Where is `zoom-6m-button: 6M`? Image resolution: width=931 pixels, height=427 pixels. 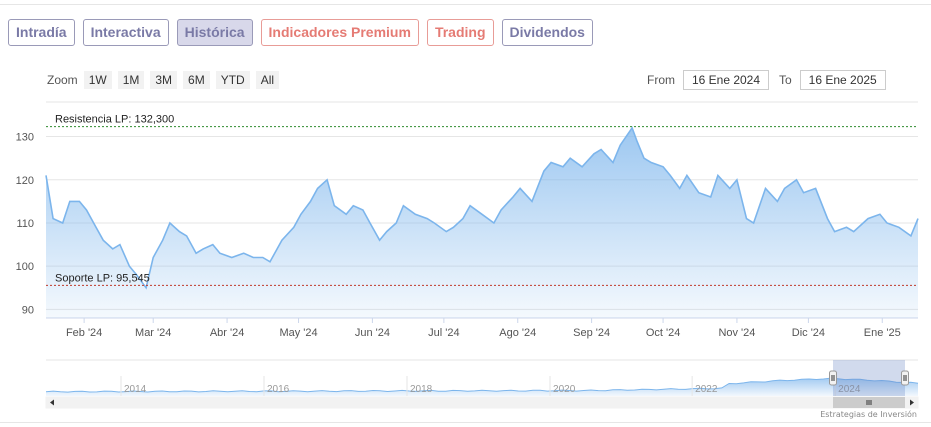 zoom-6m-button: 6M is located at coordinates (196, 80).